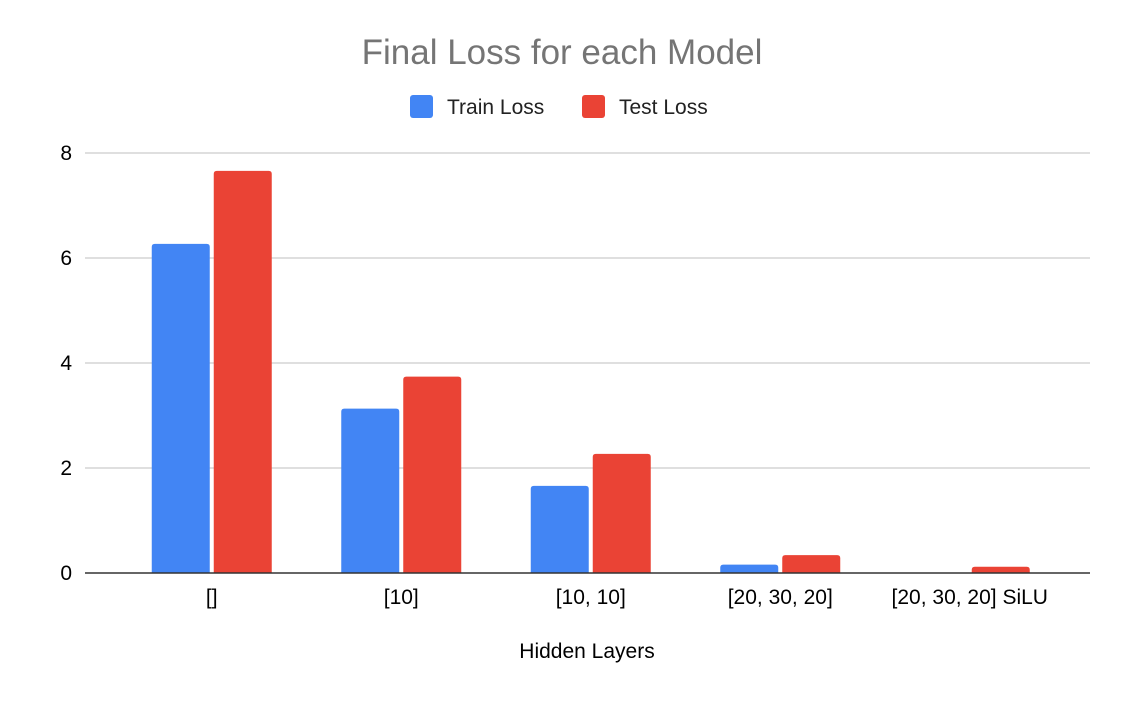 This screenshot has width=1125, height=701. Describe the element at coordinates (780, 597) in the screenshot. I see `x-tick-label: [20, 30, 20]` at that location.